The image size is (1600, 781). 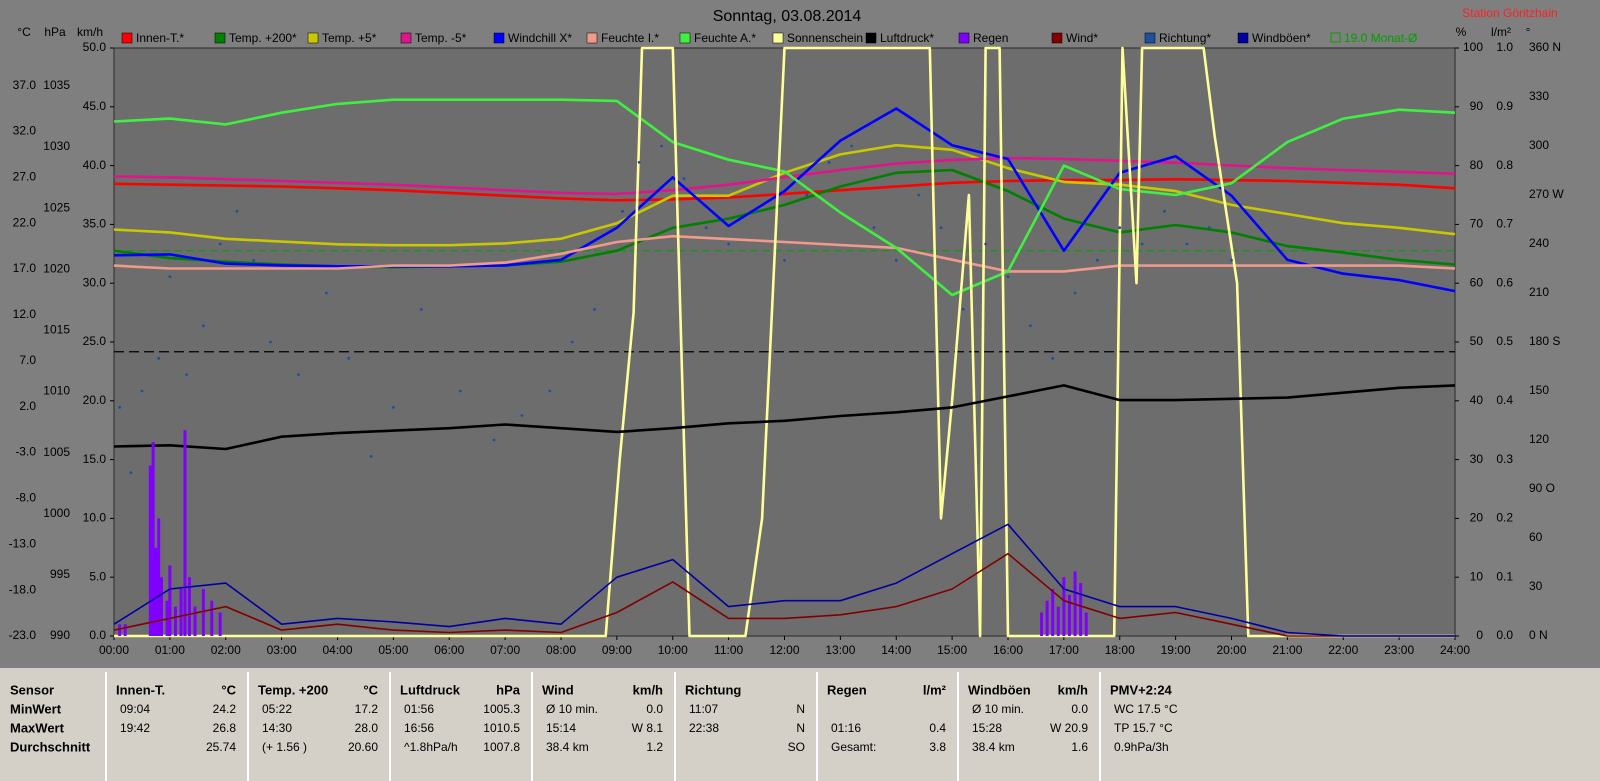 I want to click on y-tick-label: 360 N, so click(x=1545, y=47).